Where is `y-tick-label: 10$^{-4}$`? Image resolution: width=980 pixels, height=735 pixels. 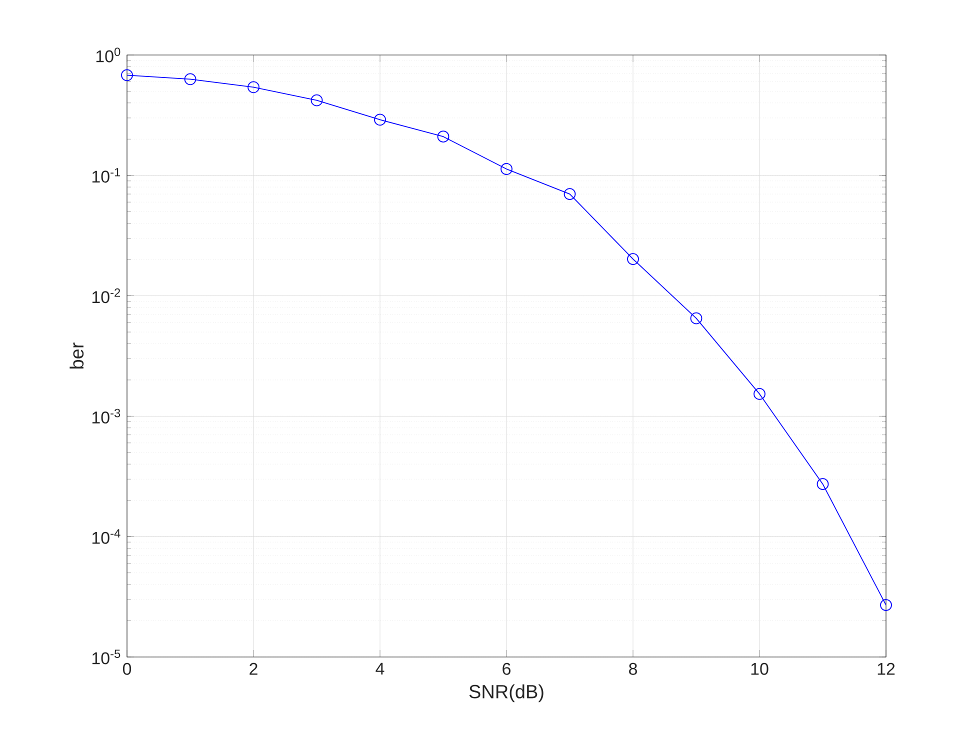 y-tick-label: 10$^{-4}$ is located at coordinates (106, 536).